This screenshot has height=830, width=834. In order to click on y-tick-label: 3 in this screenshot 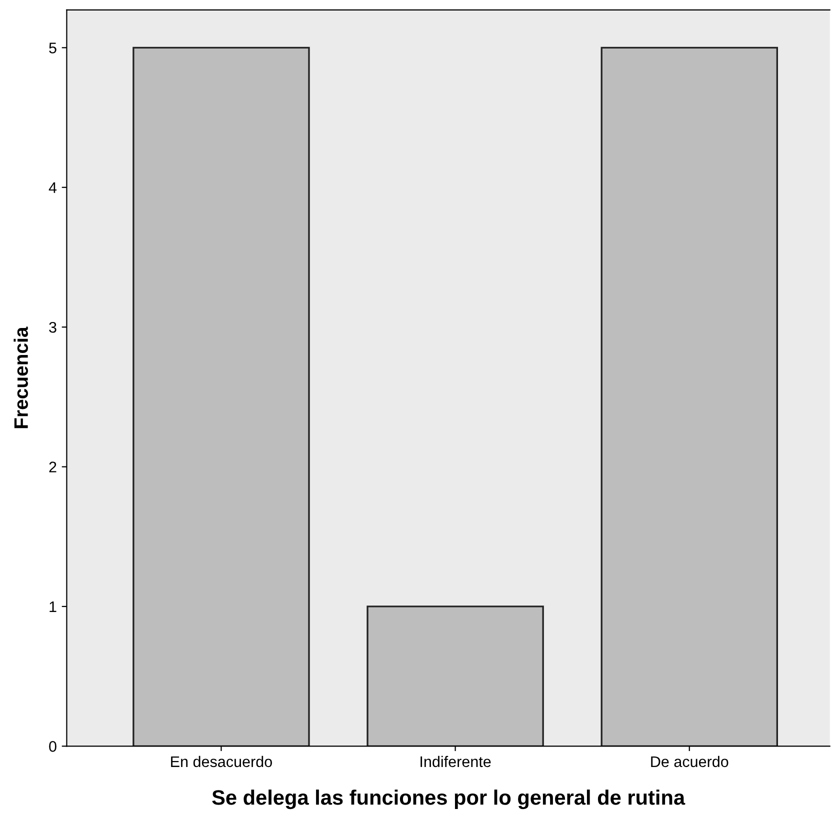, I will do `click(52, 327)`.